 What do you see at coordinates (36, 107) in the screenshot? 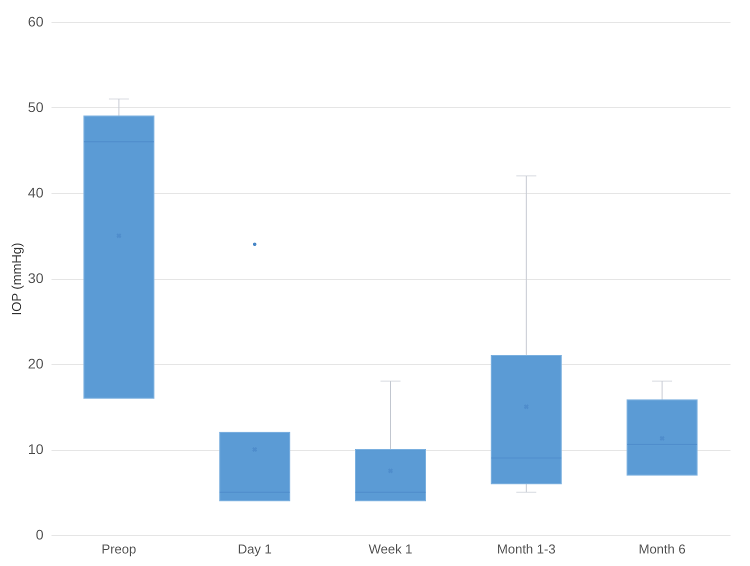
I see `y-tick-label: 50` at bounding box center [36, 107].